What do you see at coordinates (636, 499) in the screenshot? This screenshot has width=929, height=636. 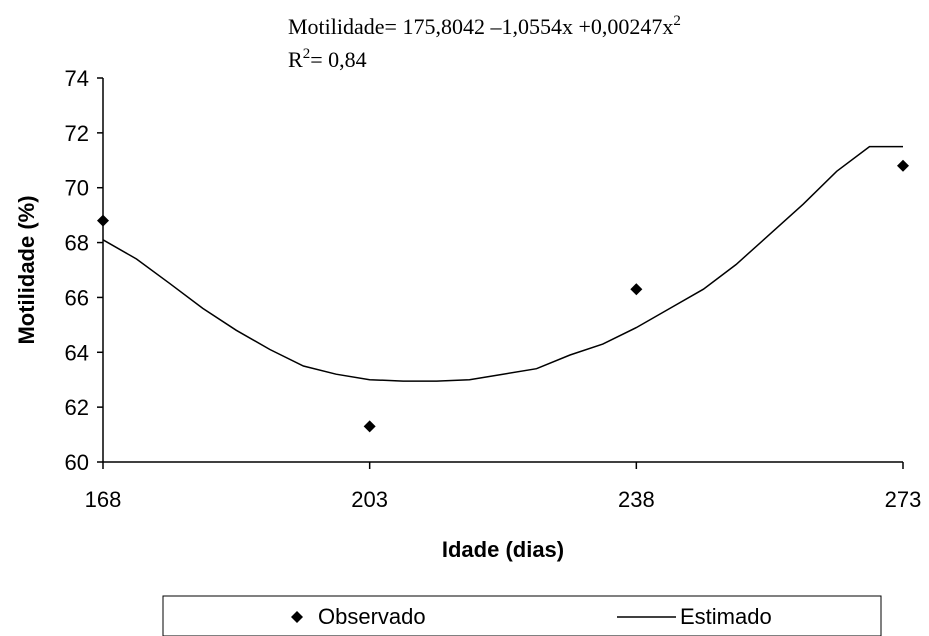 I see `x-tick-label: 238` at bounding box center [636, 499].